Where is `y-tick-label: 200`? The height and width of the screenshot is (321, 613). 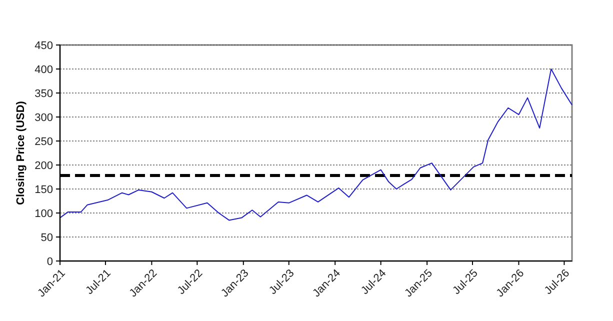 y-tick-label: 200 is located at coordinates (43, 166).